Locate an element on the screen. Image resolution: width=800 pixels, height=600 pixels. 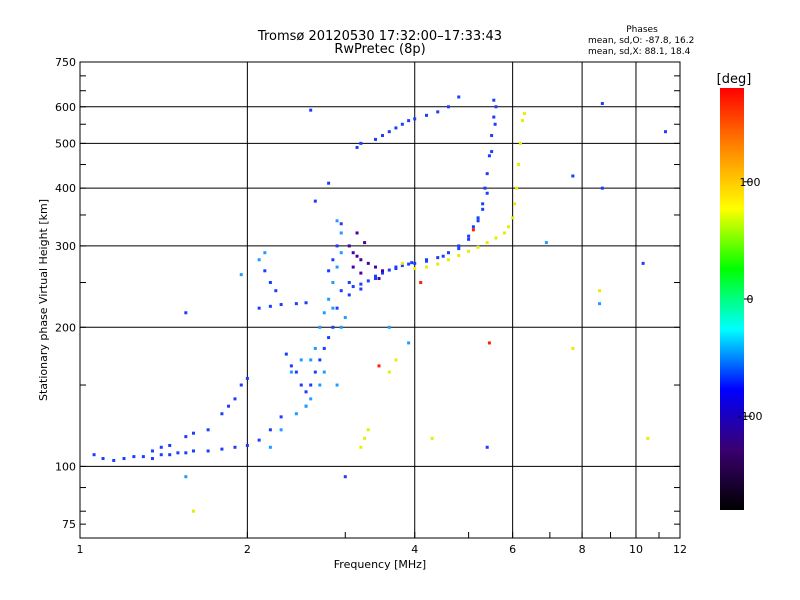
y-tick-label: 400 is located at coordinates (65, 188).